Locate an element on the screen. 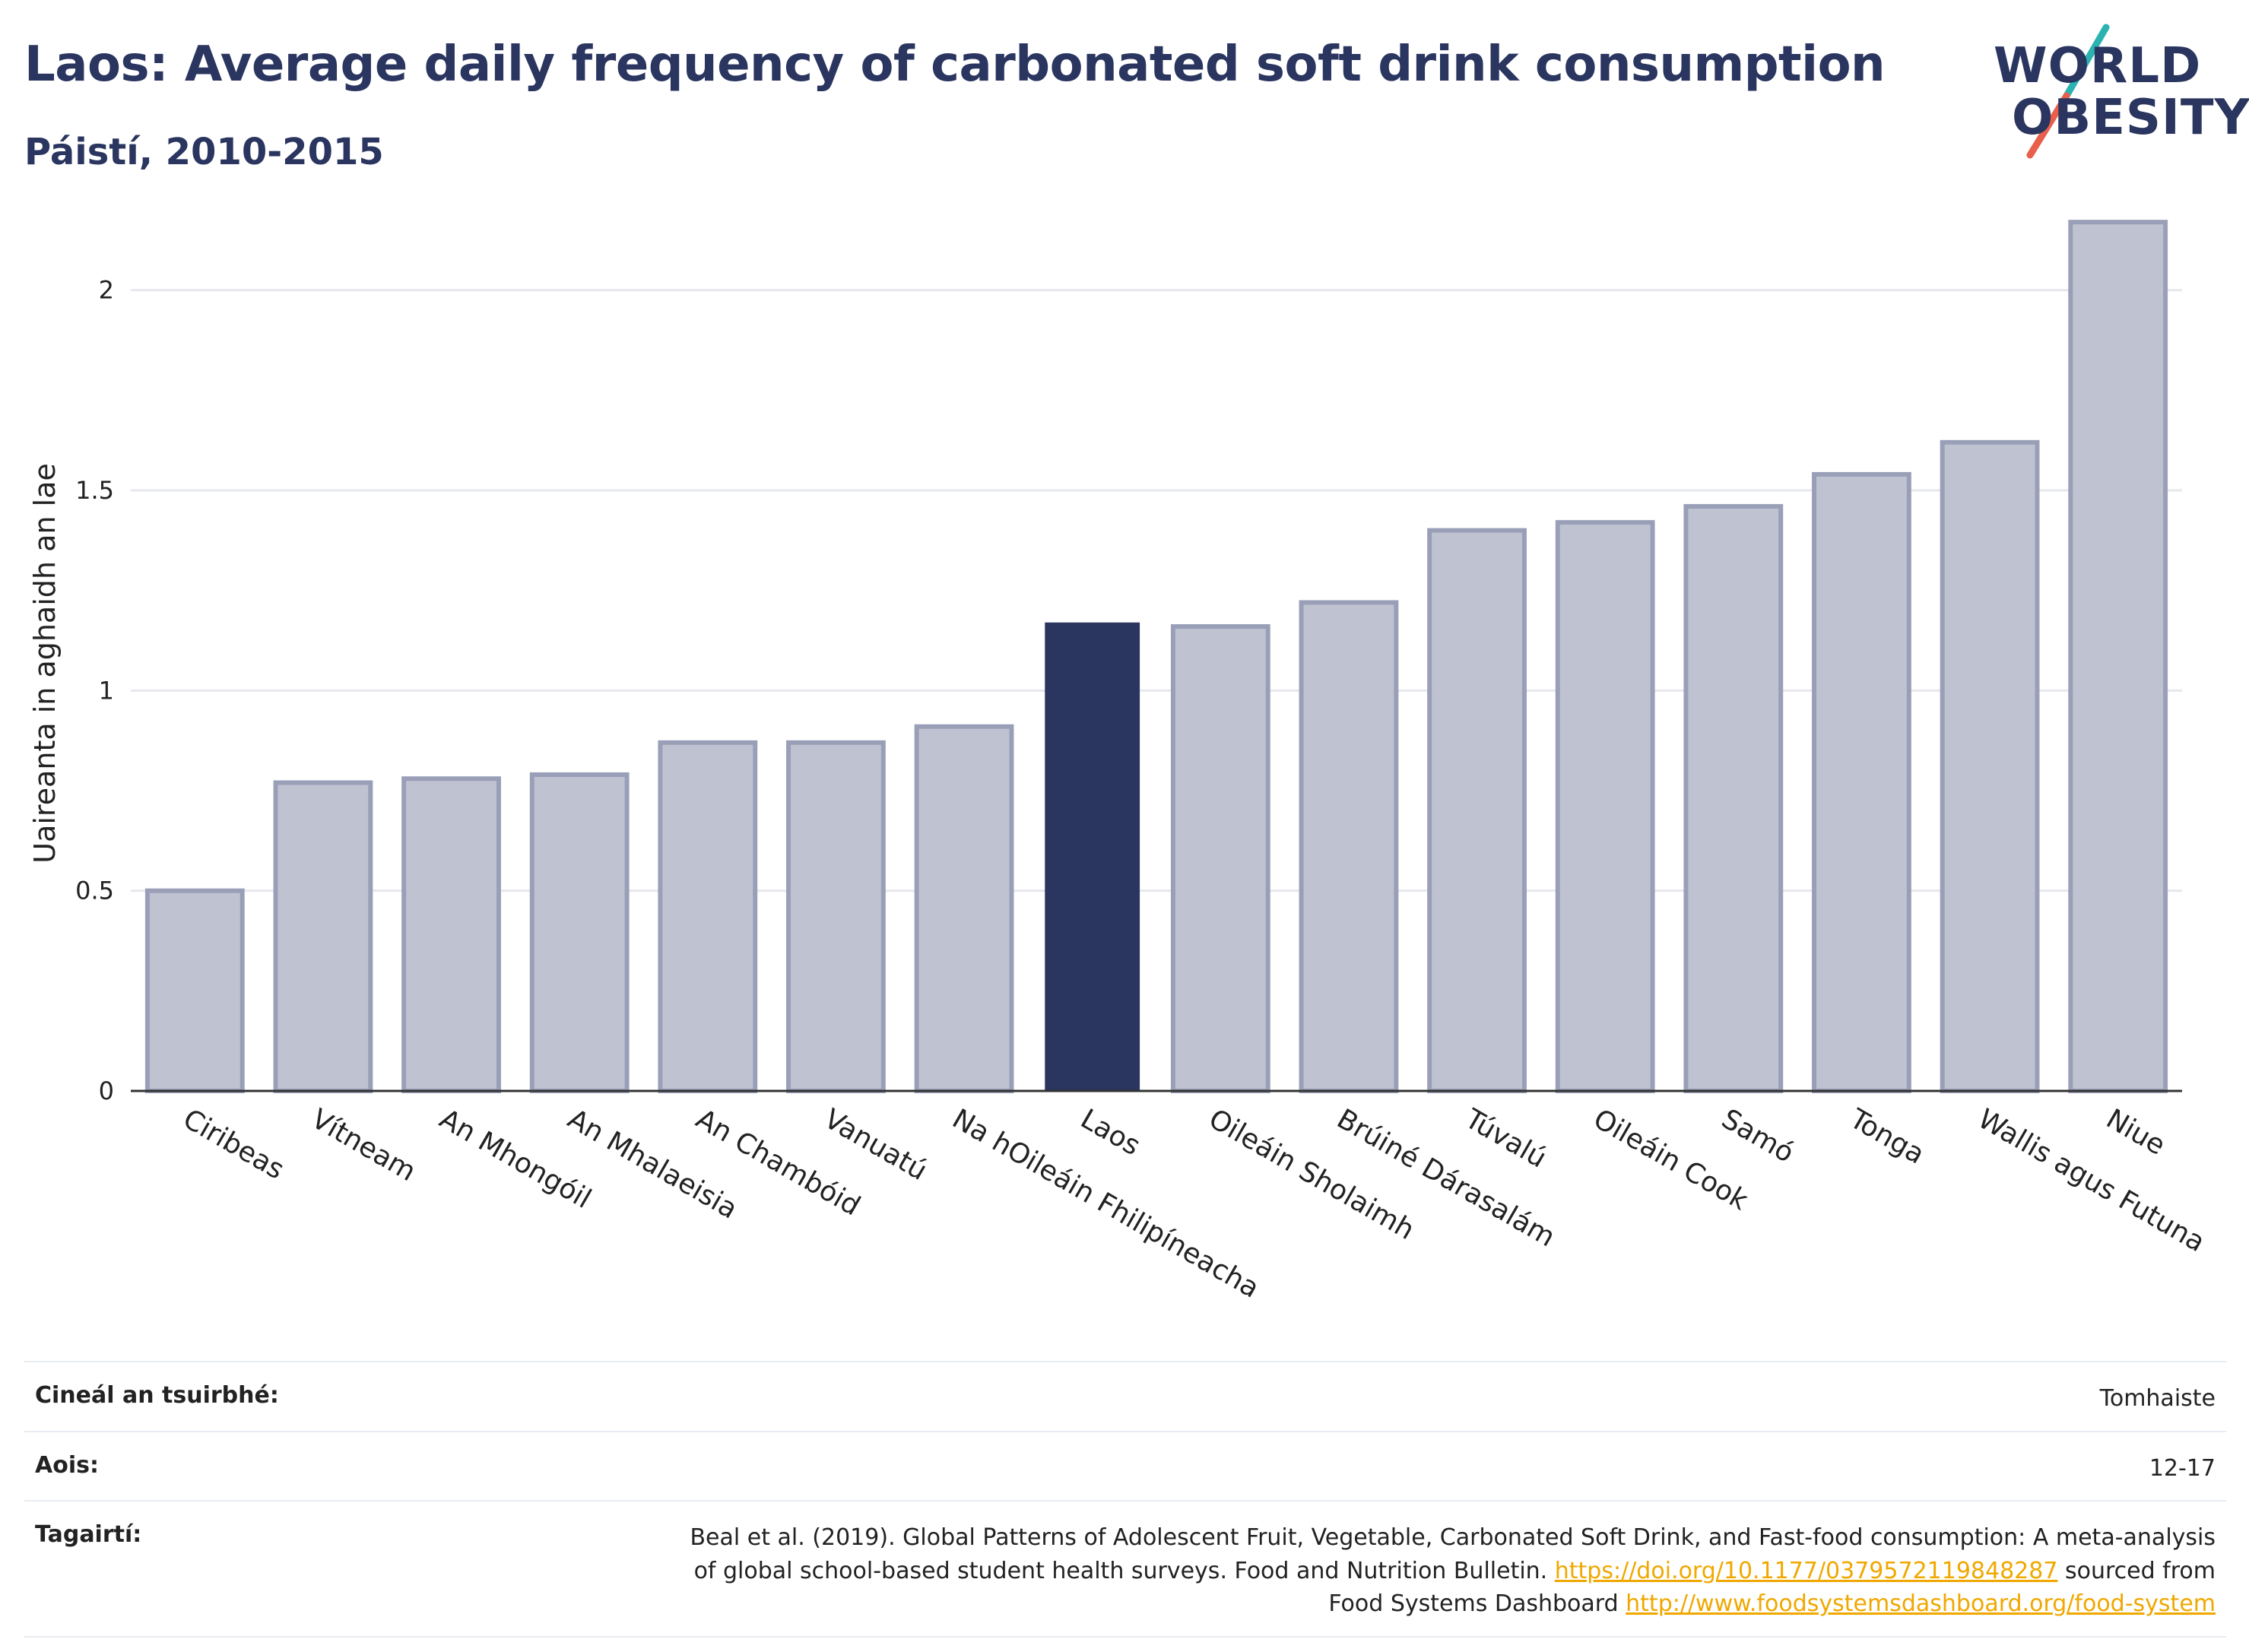 The width and height of the screenshot is (2249, 1652). x-tick-label: Ciribeas is located at coordinates (234, 1144).